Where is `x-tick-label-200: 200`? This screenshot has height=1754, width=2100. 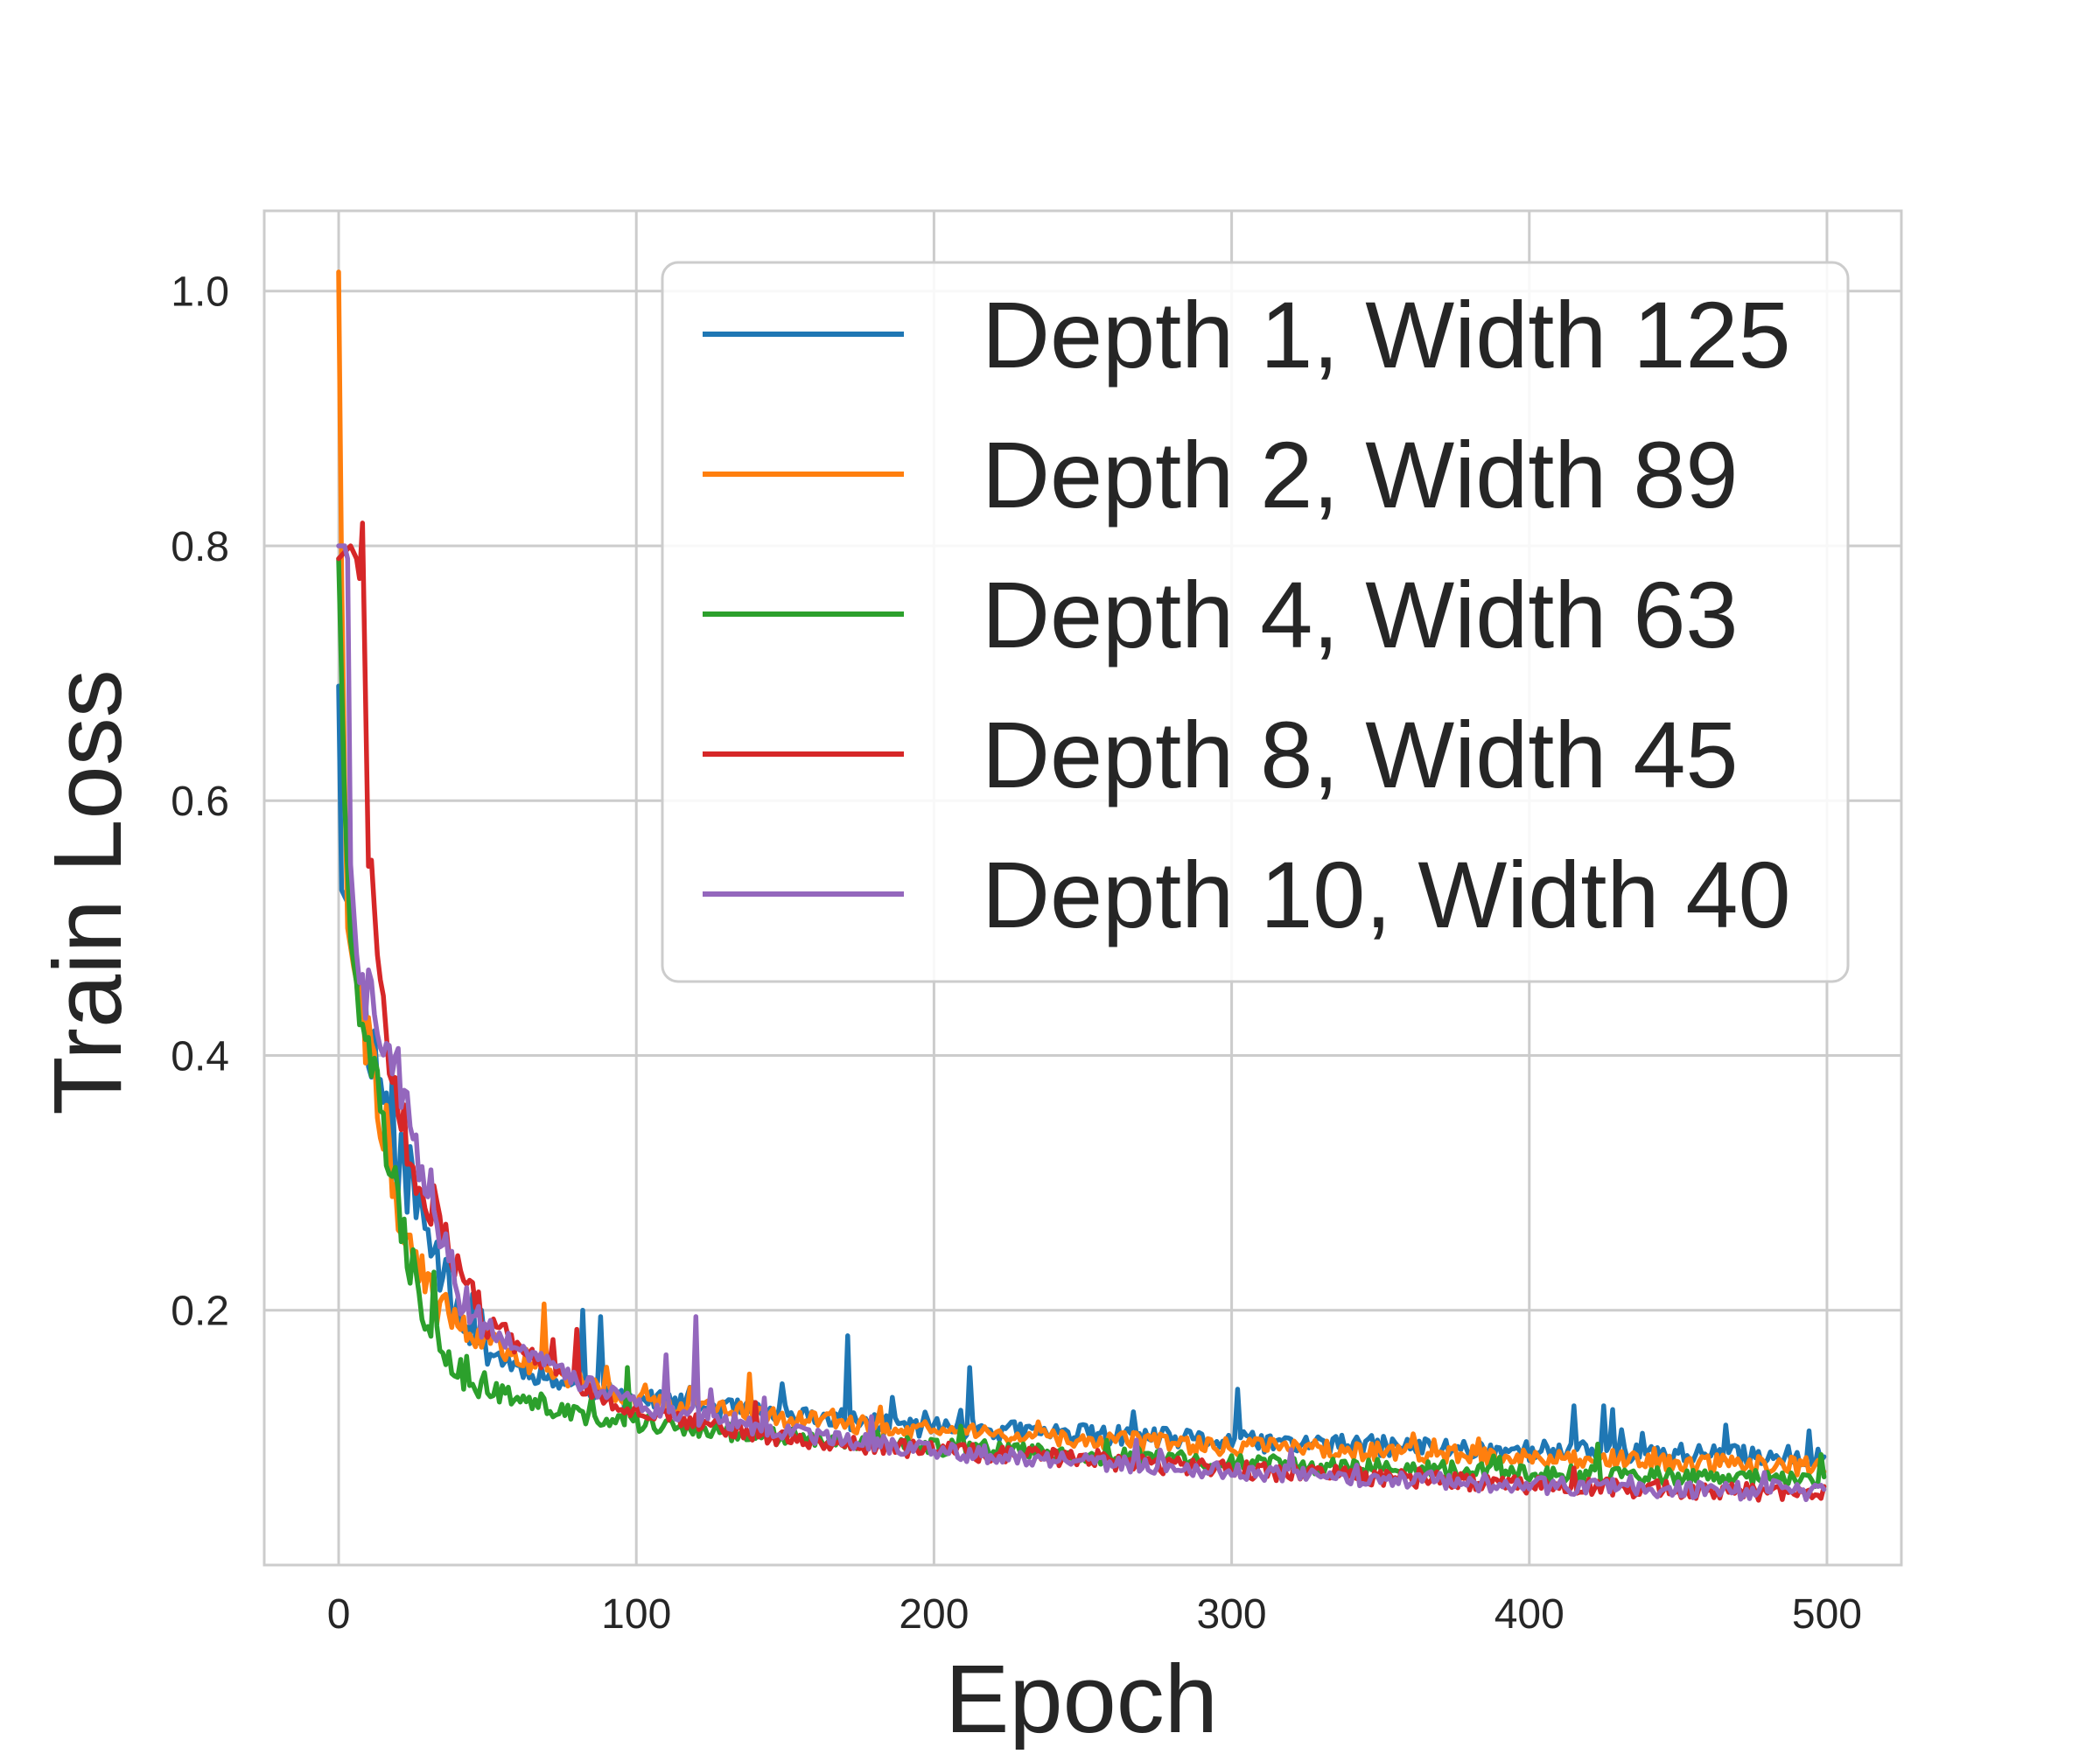 x-tick-label-200: 200 is located at coordinates (934, 1614).